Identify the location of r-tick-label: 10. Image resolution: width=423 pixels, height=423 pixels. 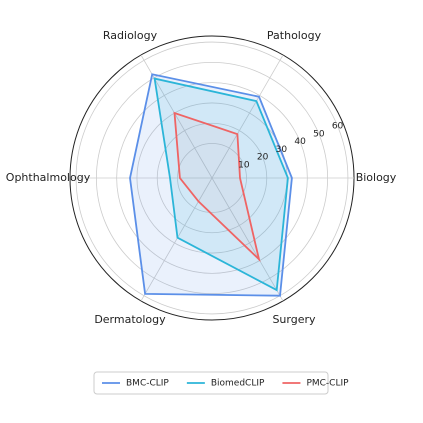
(244, 165).